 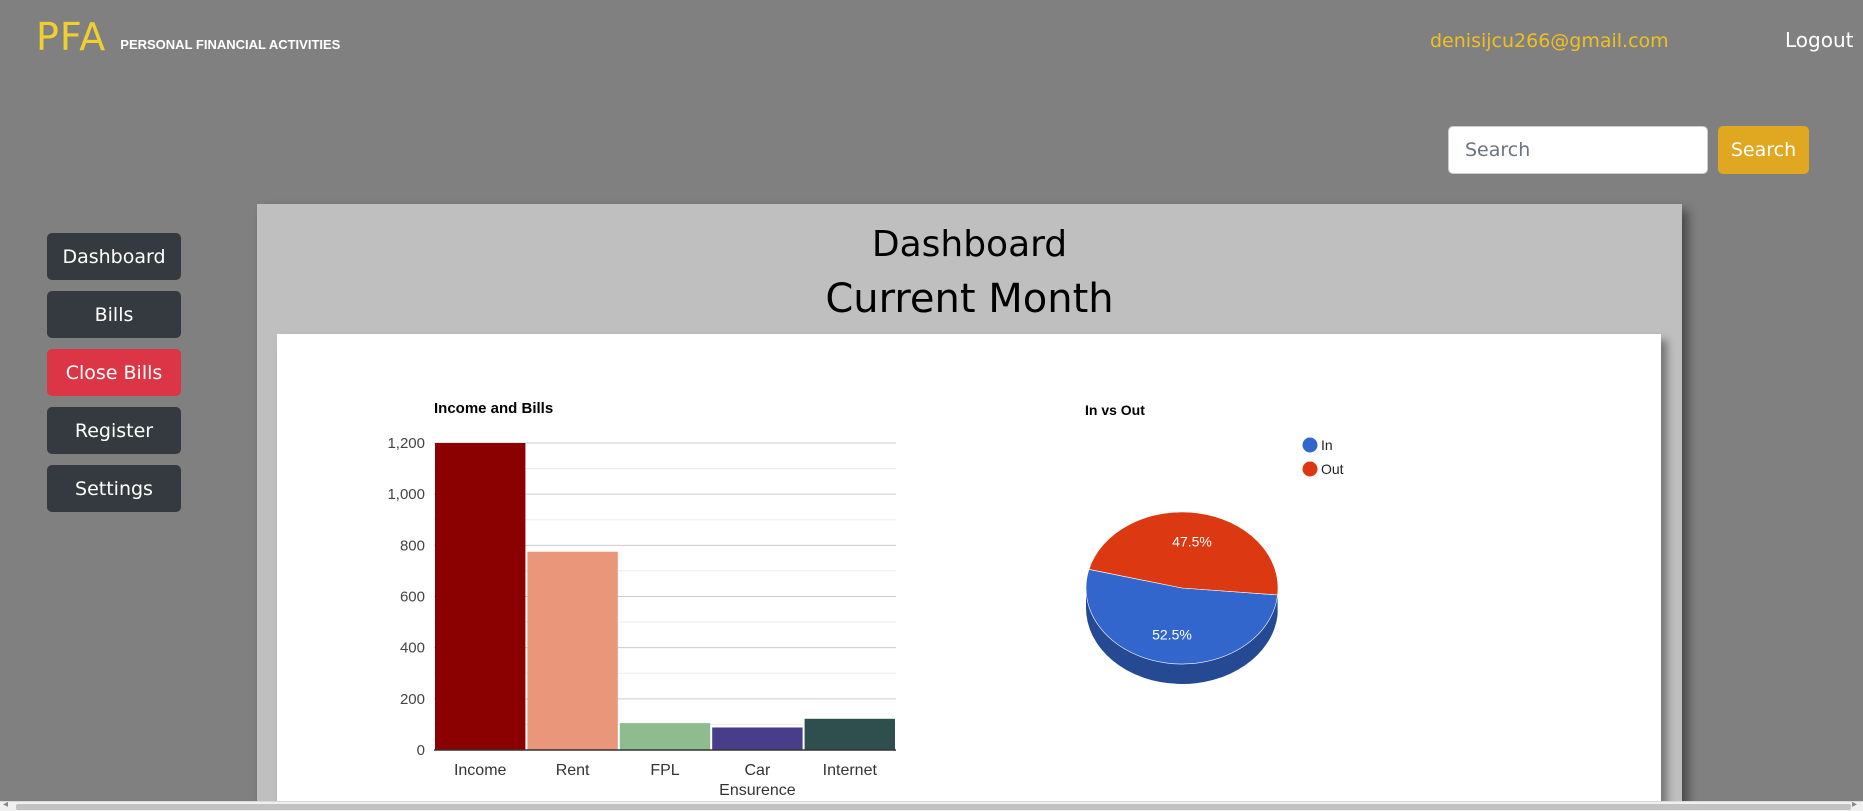 What do you see at coordinates (114, 430) in the screenshot?
I see `sidebar-item-register: Register` at bounding box center [114, 430].